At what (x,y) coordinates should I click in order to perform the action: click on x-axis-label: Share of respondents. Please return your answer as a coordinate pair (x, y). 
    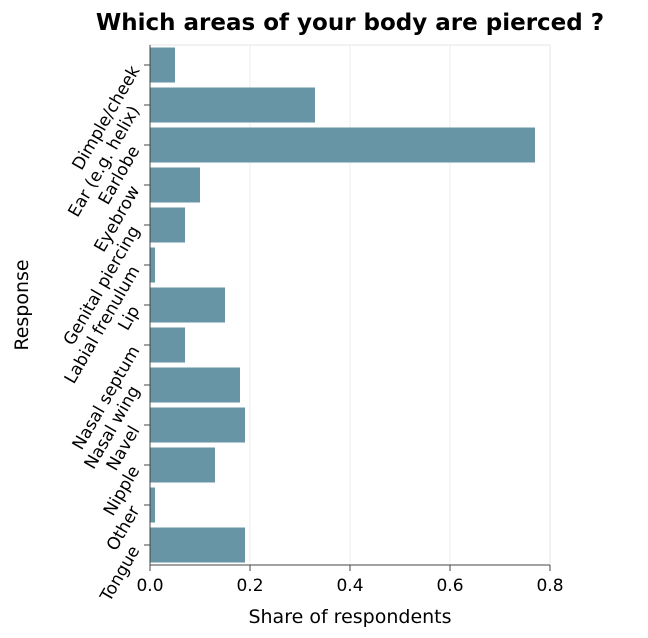
    Looking at the image, I should click on (349, 617).